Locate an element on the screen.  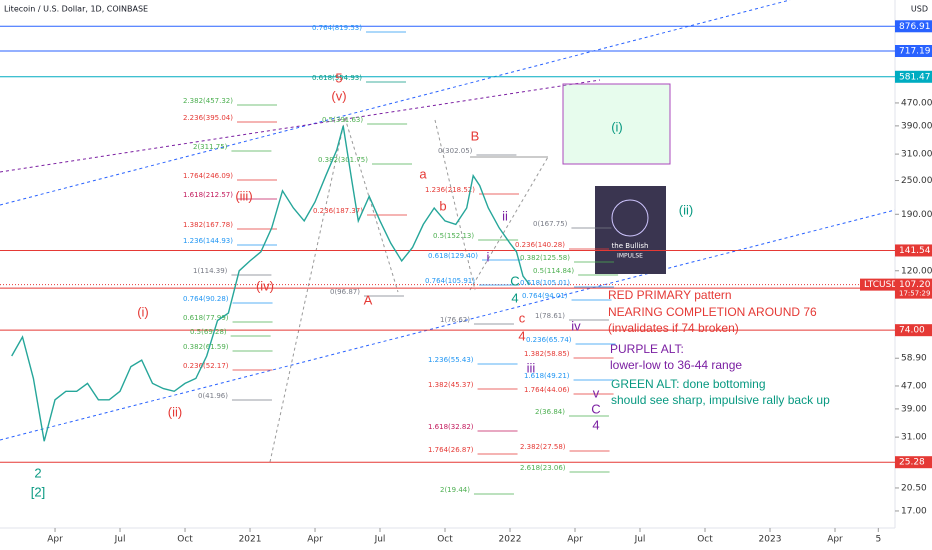
fib-label: 1.382(58.85) is located at coordinates (547, 354).